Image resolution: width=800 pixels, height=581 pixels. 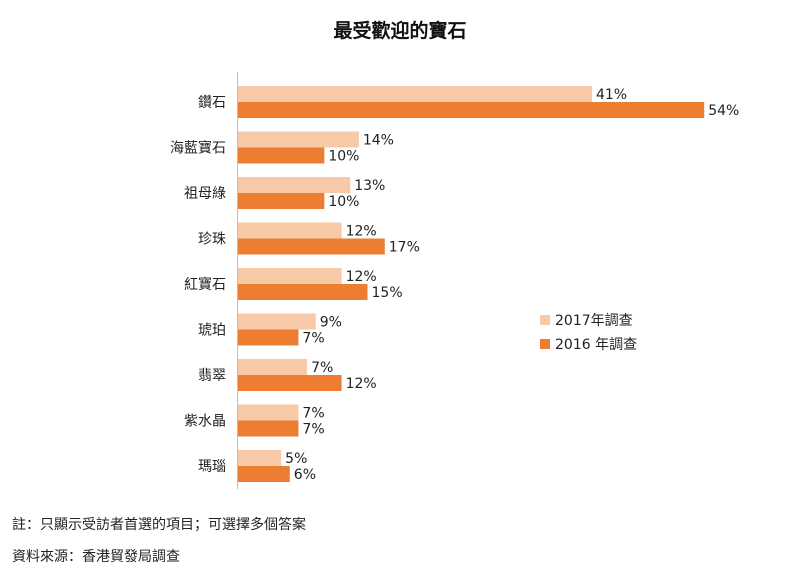 I want to click on value-label-2017-2: 13%, so click(x=369, y=186).